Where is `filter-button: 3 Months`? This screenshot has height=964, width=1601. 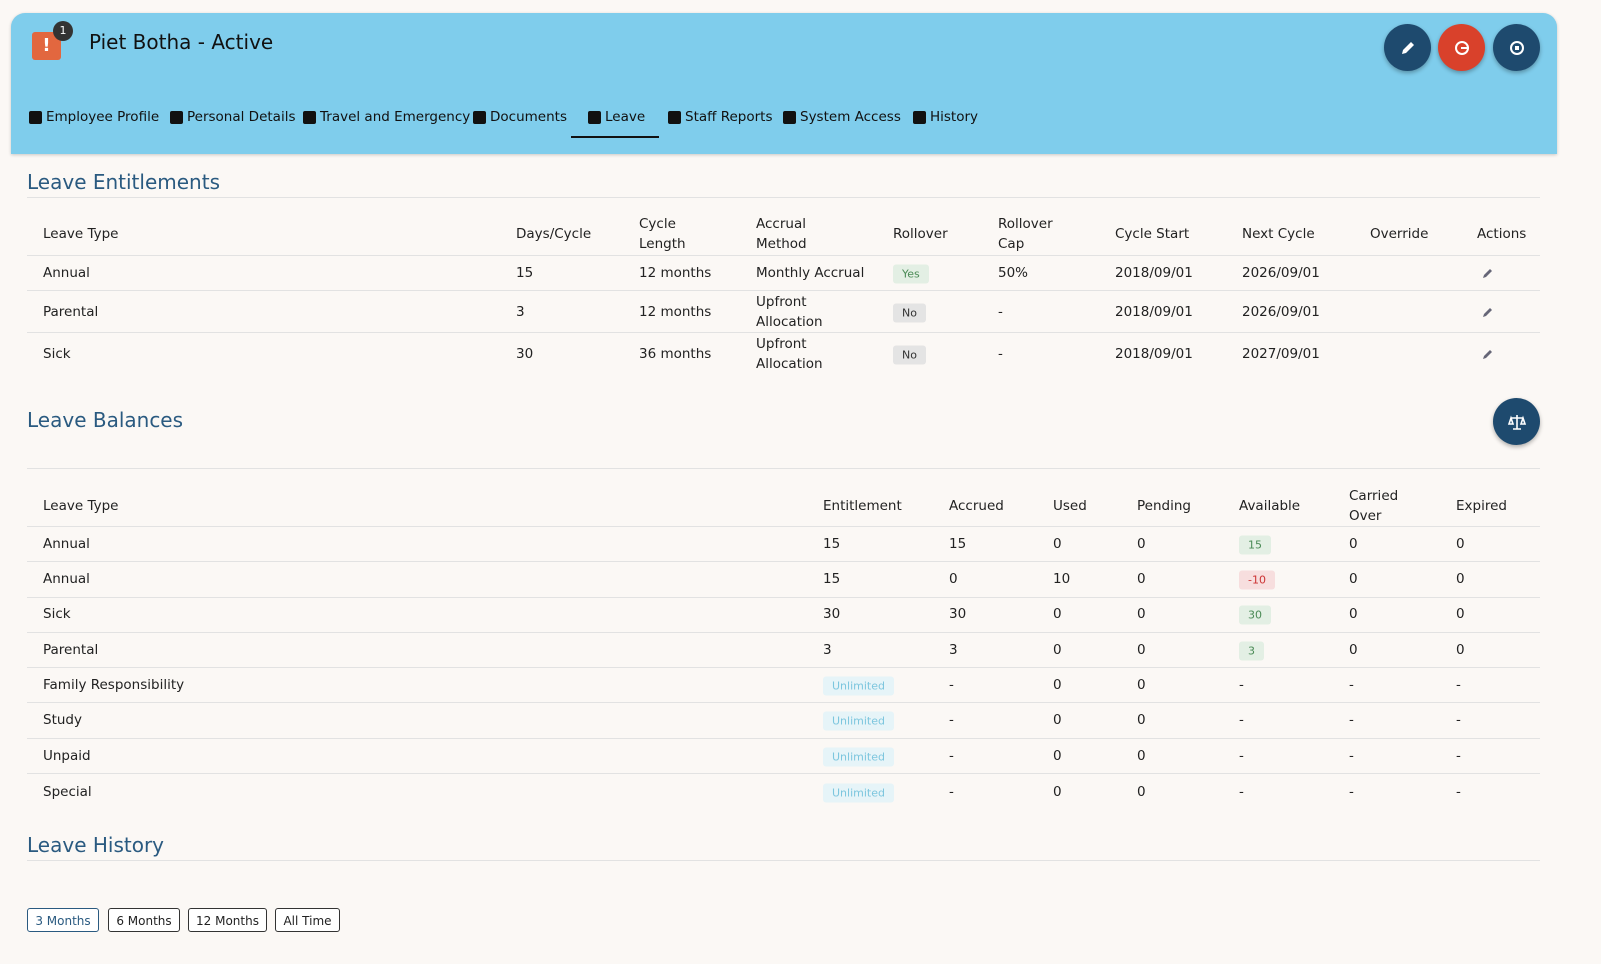
filter-button: 3 Months is located at coordinates (63, 920).